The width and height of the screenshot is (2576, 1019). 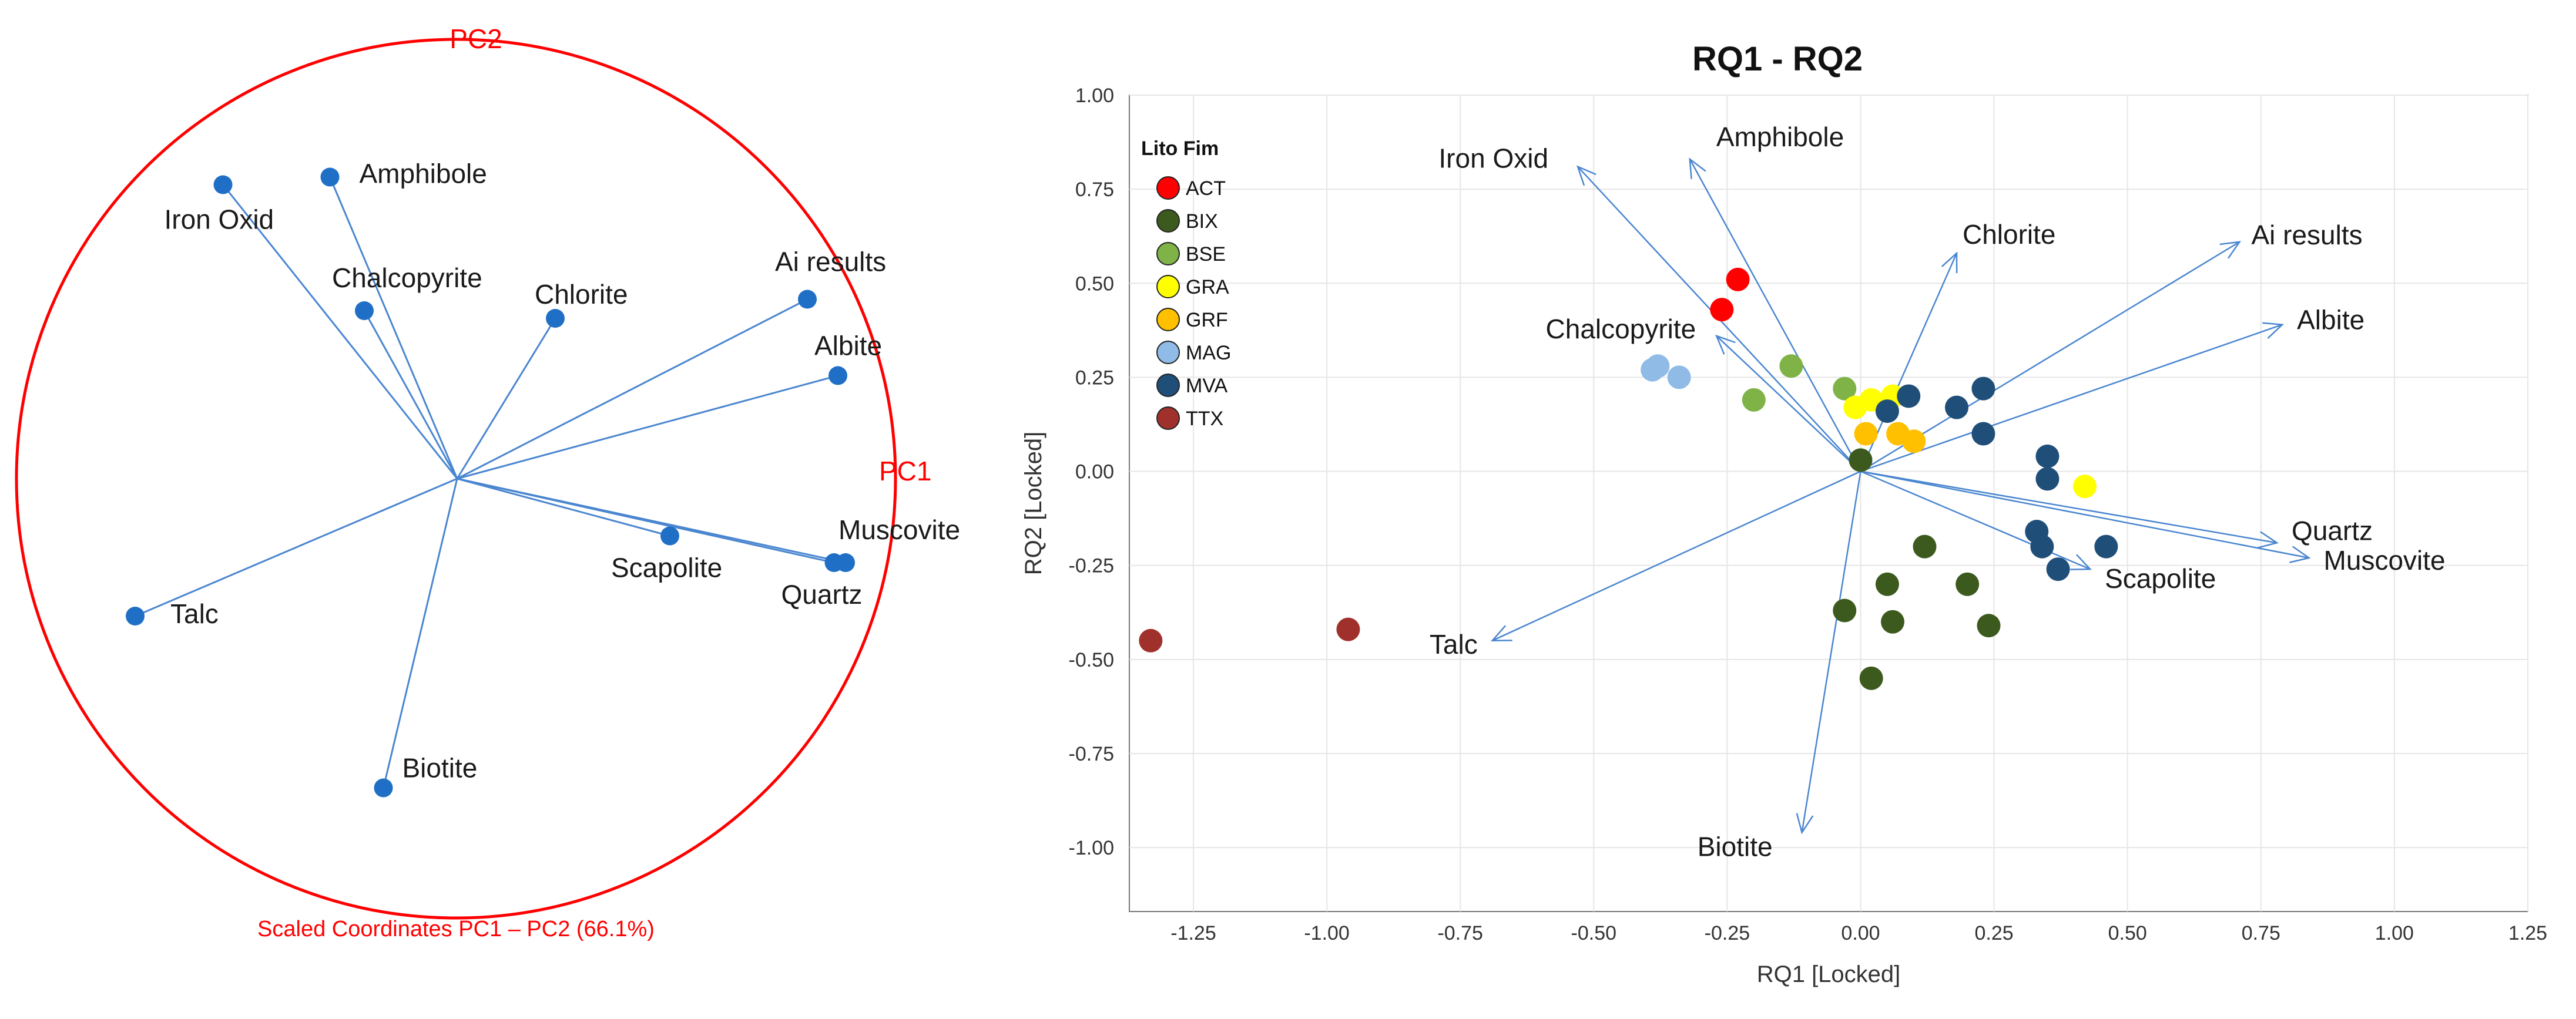 What do you see at coordinates (1861, 933) in the screenshot?
I see `x-tick-label: 0.00` at bounding box center [1861, 933].